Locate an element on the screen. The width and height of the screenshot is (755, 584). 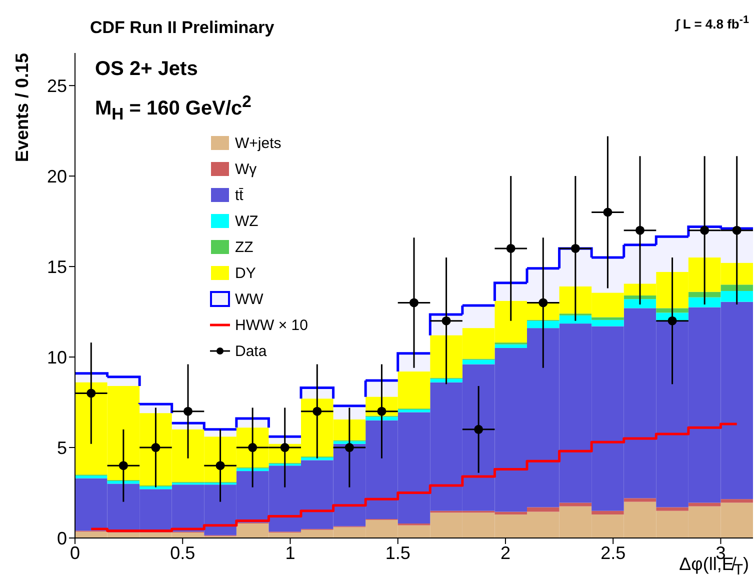
y-tick-label: 0 is located at coordinates (61, 538).